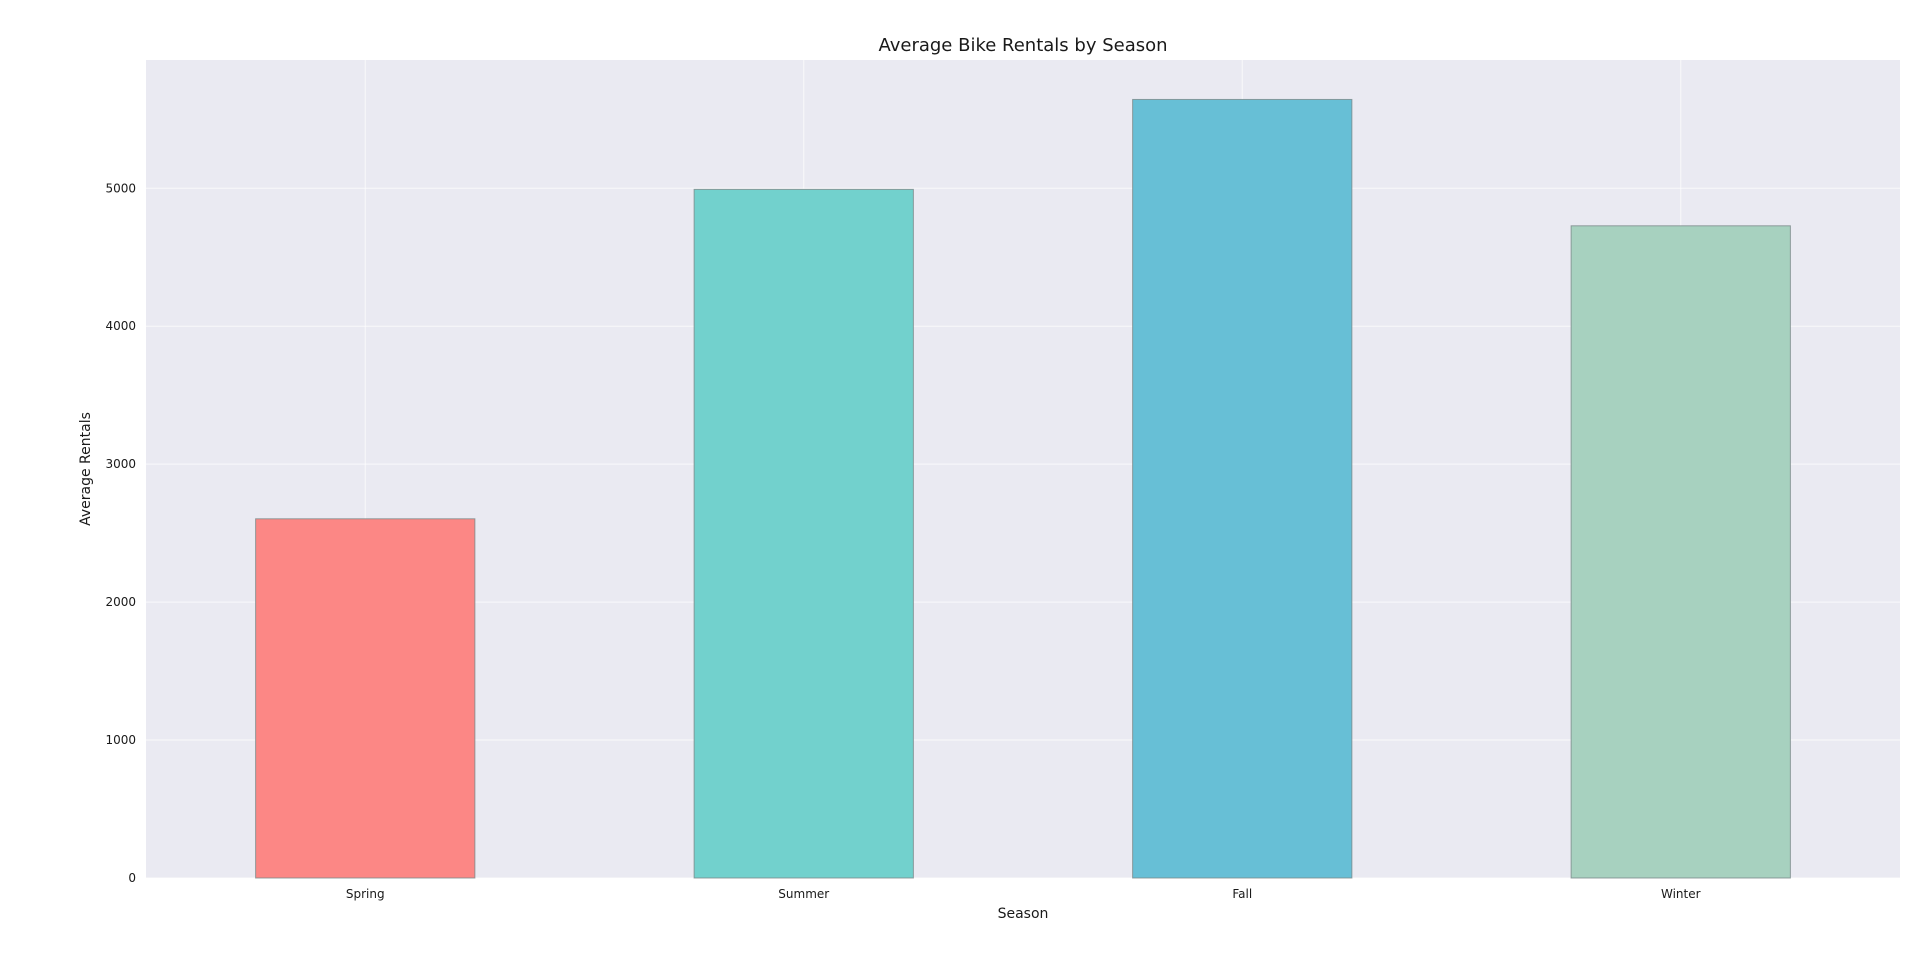 This screenshot has width=1920, height=967. Describe the element at coordinates (120, 464) in the screenshot. I see `y-tick-label: 3000` at that location.